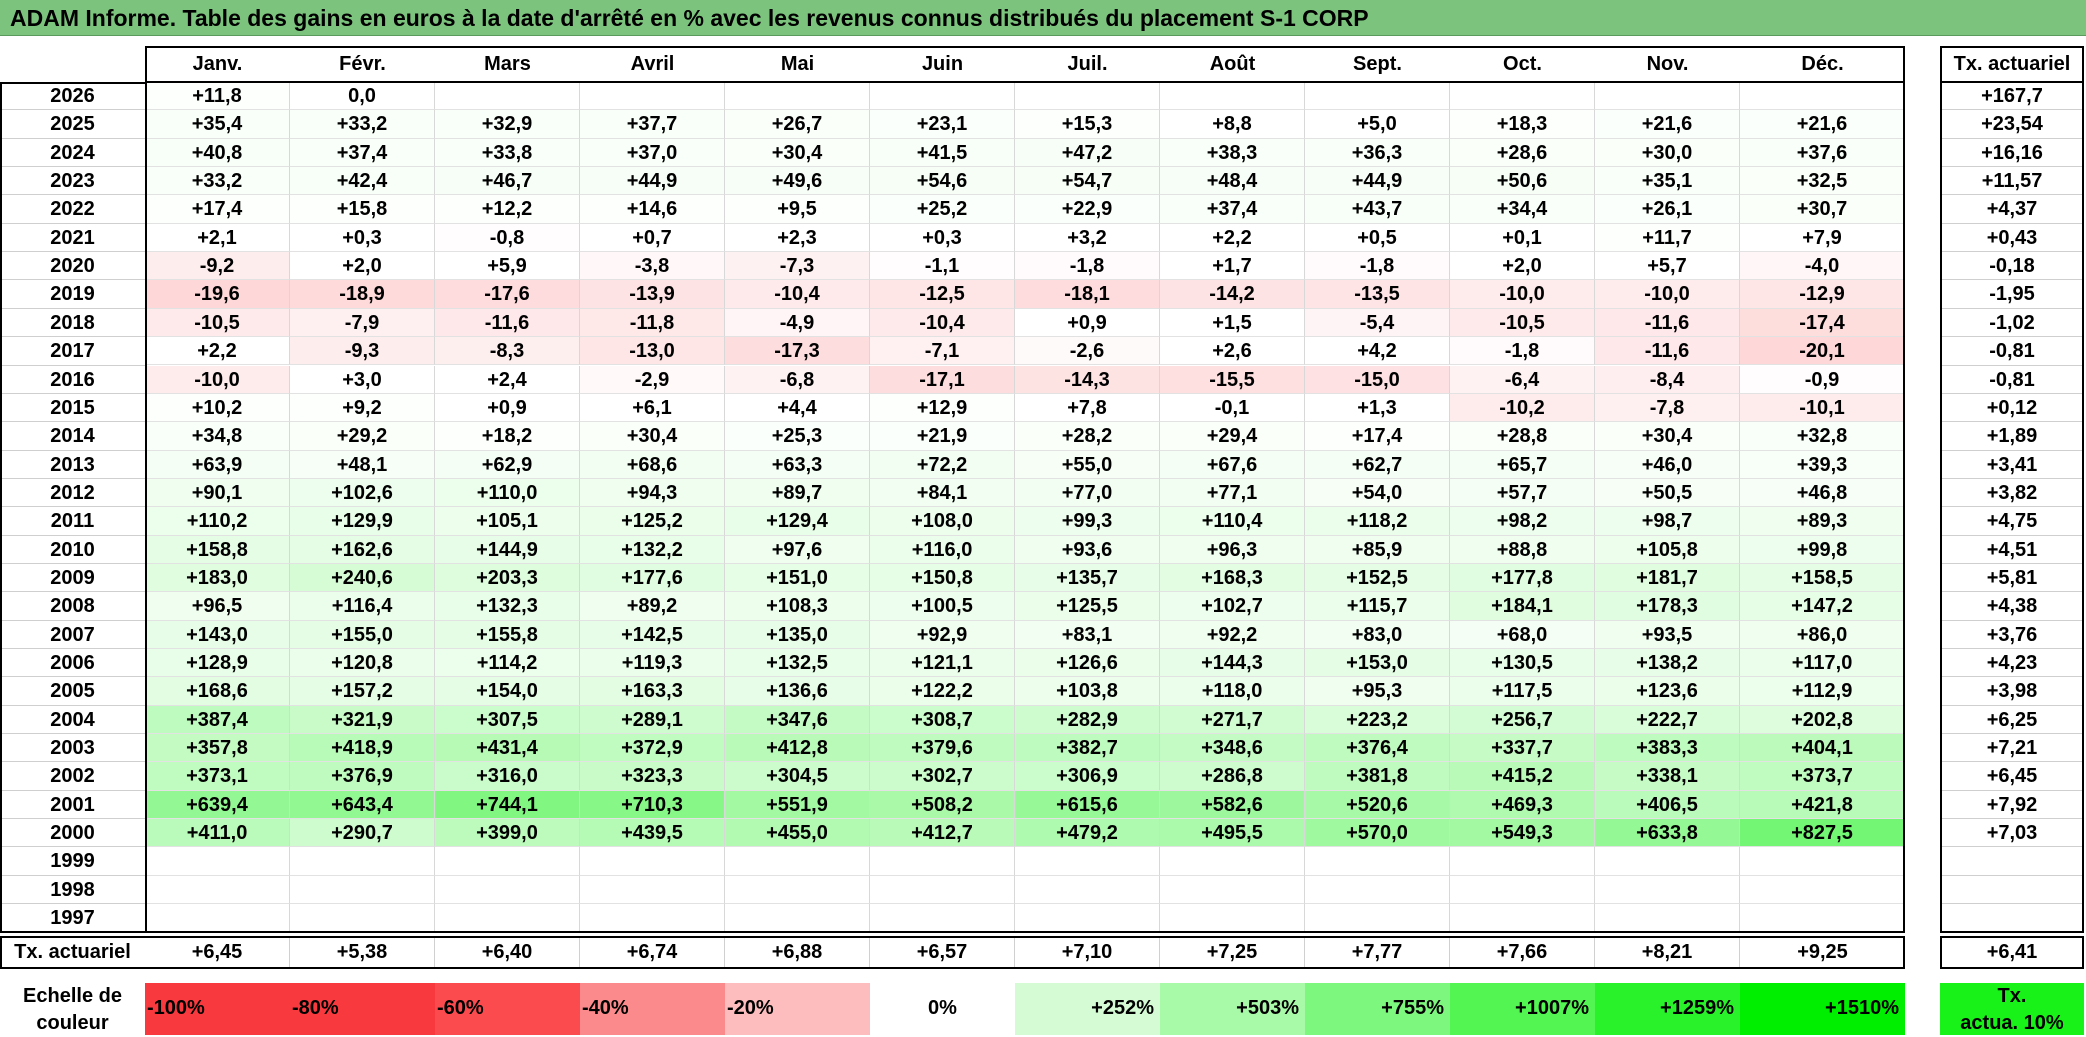 The image size is (2086, 1037). Describe the element at coordinates (1822, 493) in the screenshot. I see `table-cell: +46,8` at that location.